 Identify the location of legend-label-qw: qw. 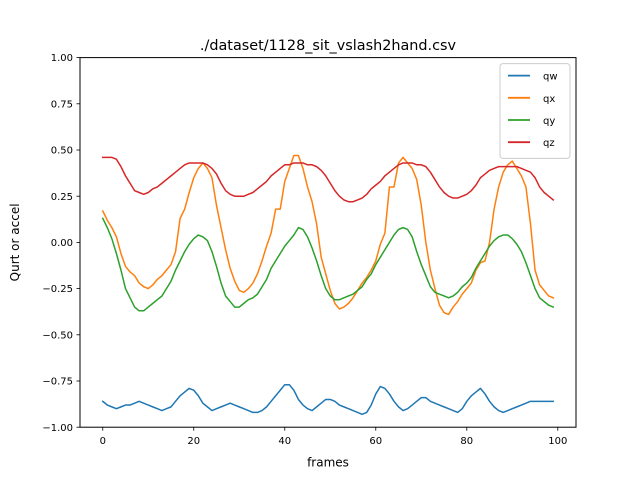
(550, 77).